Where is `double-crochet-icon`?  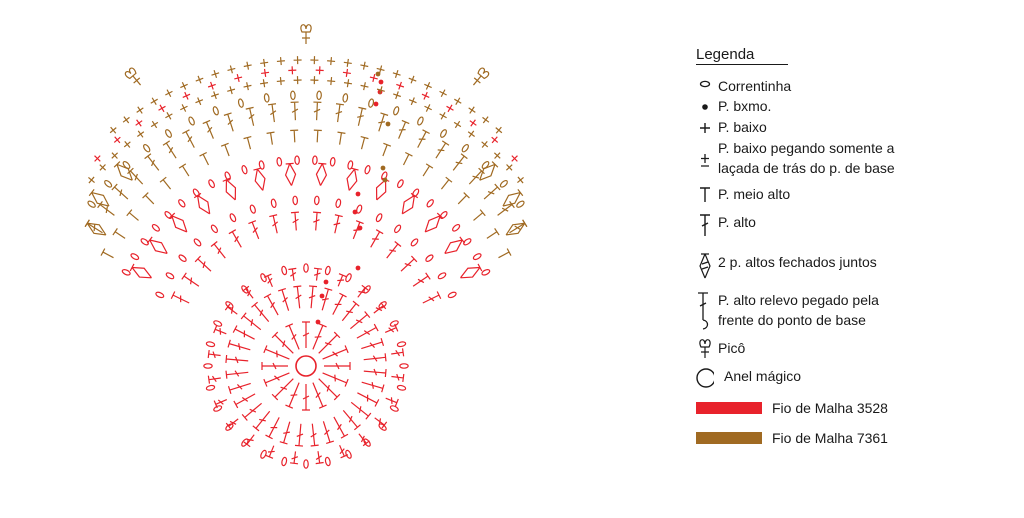 double-crochet-icon is located at coordinates (705, 225).